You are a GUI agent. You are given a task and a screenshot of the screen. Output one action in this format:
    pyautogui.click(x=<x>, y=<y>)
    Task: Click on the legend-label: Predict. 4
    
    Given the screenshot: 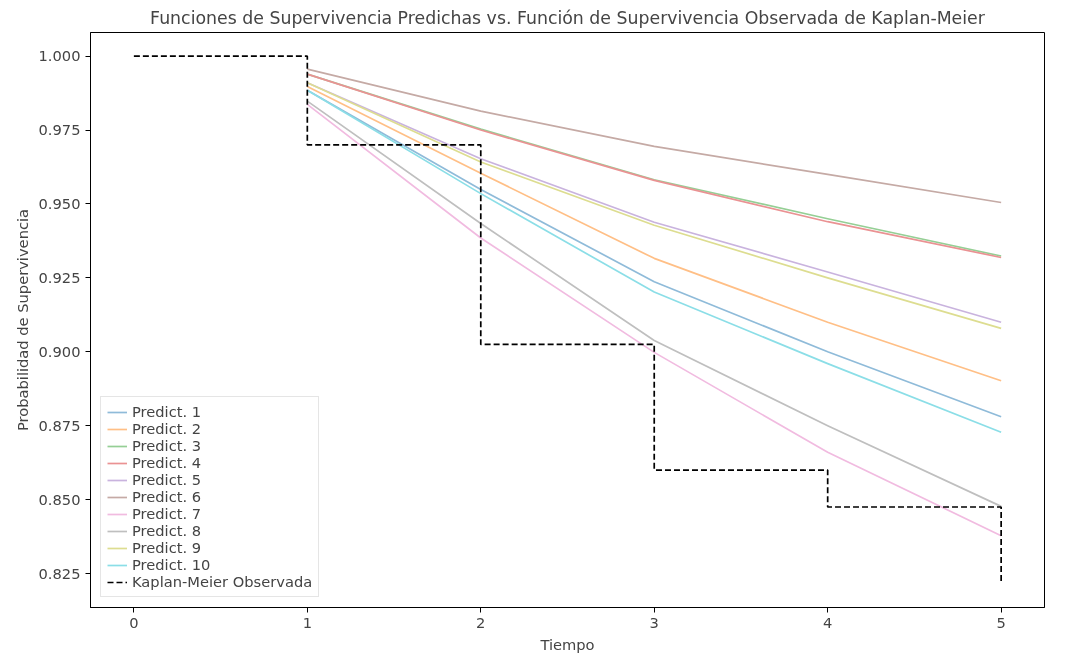 What is the action you would take?
    pyautogui.click(x=167, y=462)
    